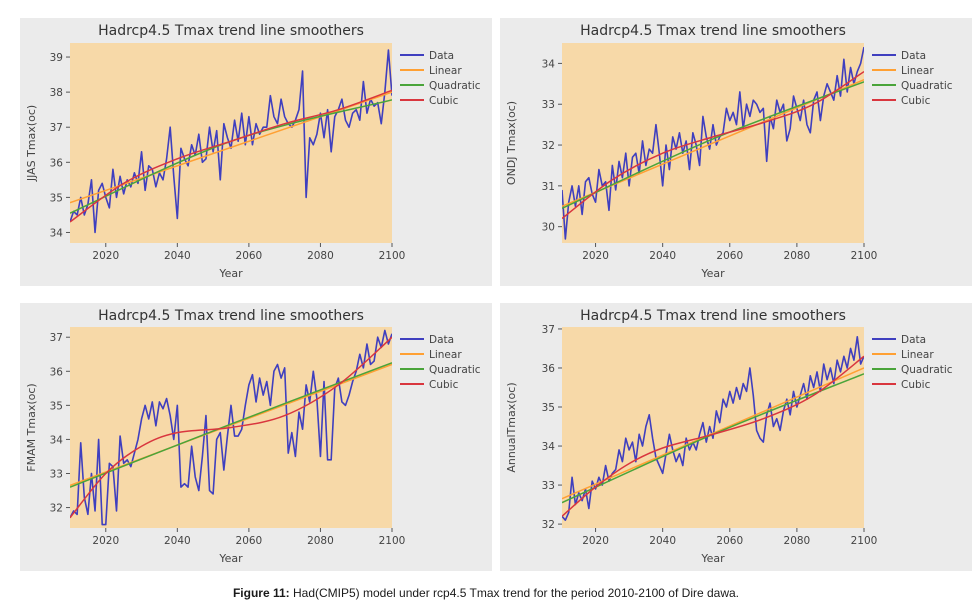  I want to click on plot-area, so click(713, 427).